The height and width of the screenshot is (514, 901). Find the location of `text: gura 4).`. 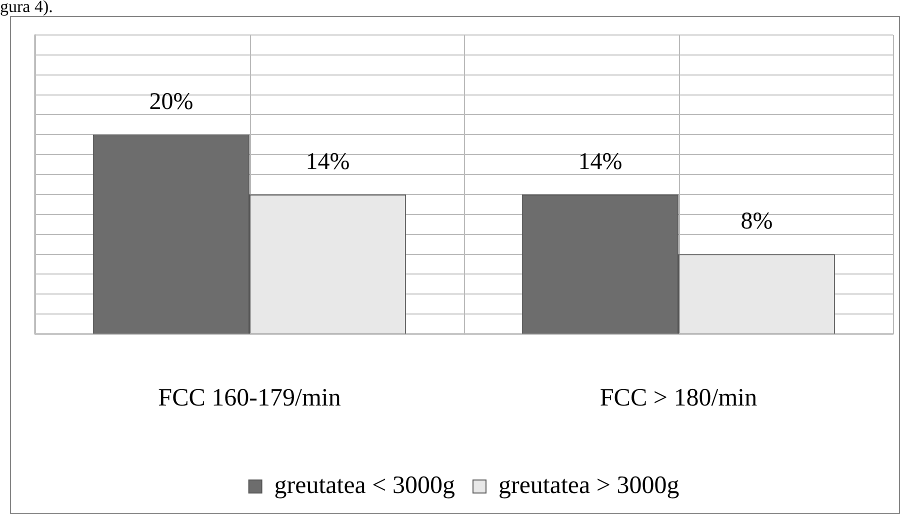

text: gura 4). is located at coordinates (26, 8).